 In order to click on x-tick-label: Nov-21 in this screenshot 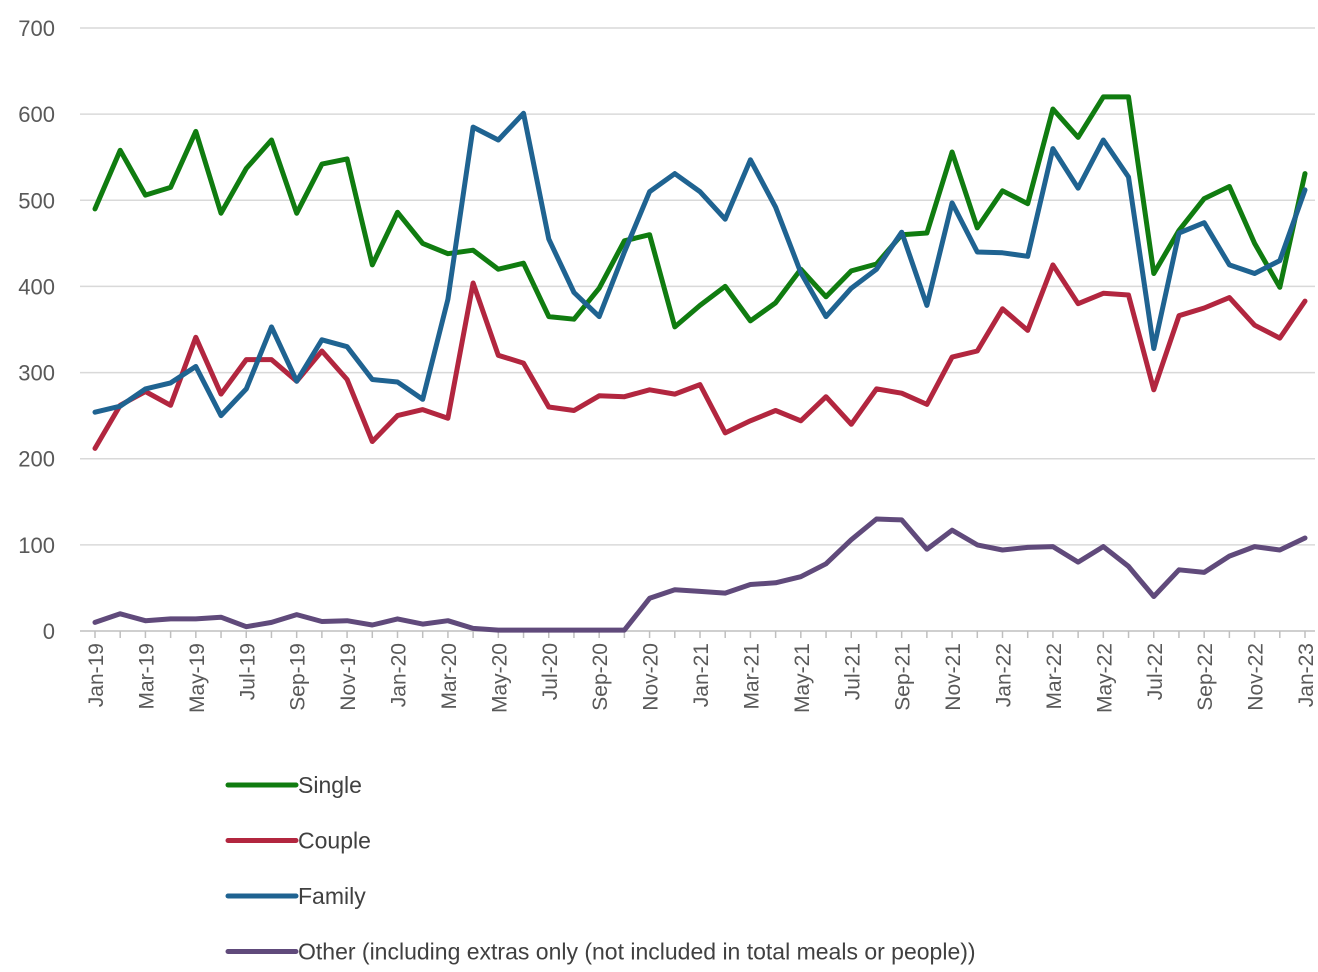, I will do `click(953, 677)`.